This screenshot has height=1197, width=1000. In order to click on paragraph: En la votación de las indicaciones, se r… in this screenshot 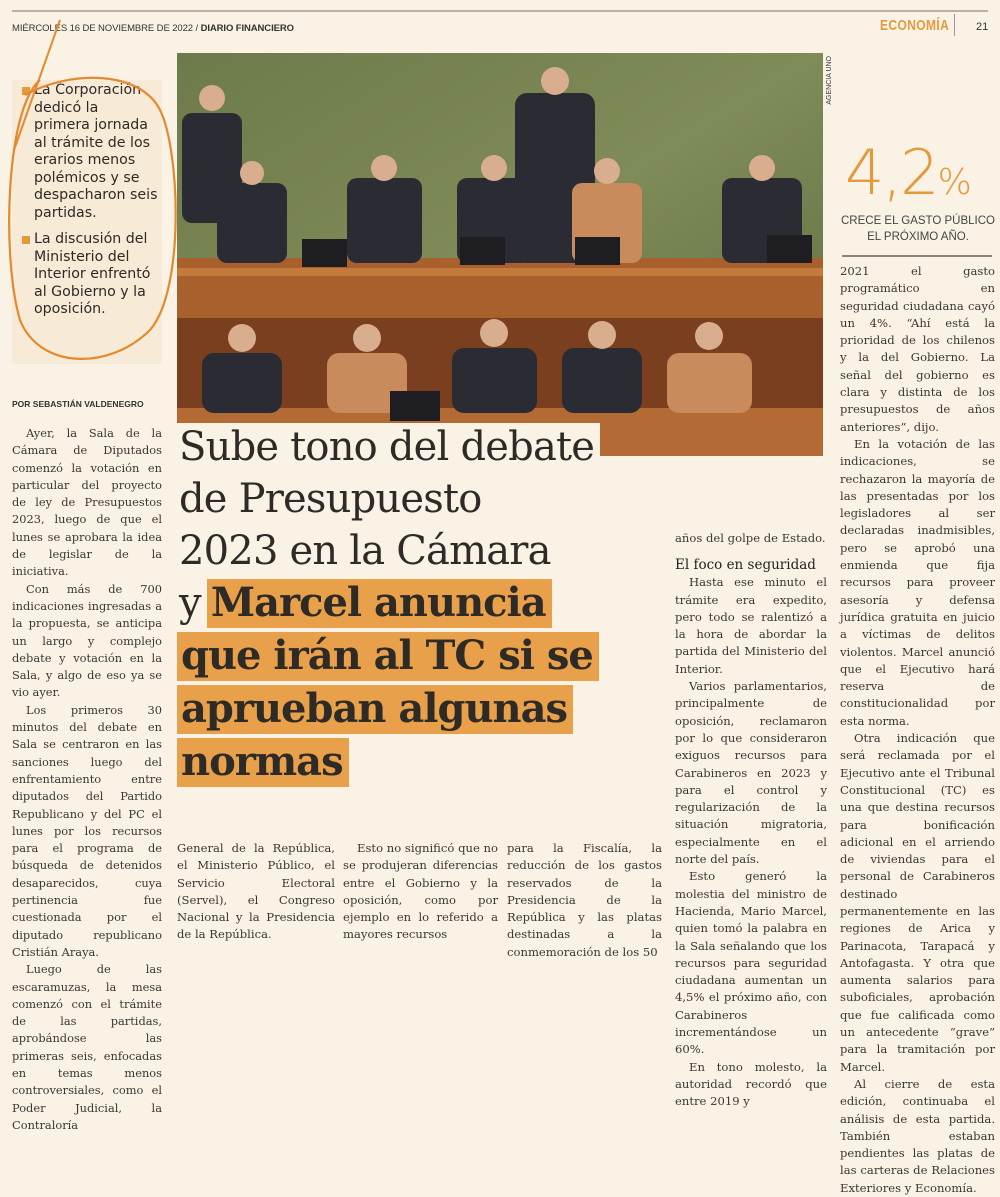, I will do `click(917, 582)`.